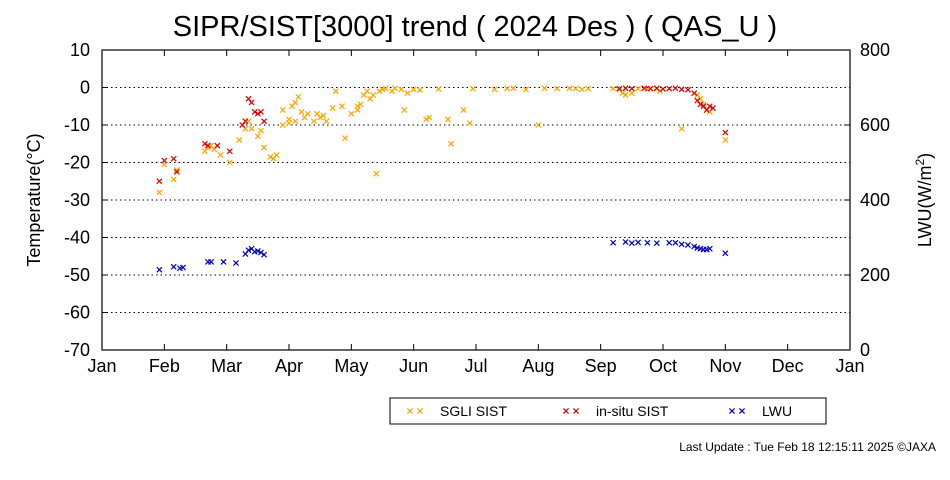 The height and width of the screenshot is (480, 950). What do you see at coordinates (875, 125) in the screenshot?
I see `y2-tick-label: 600` at bounding box center [875, 125].